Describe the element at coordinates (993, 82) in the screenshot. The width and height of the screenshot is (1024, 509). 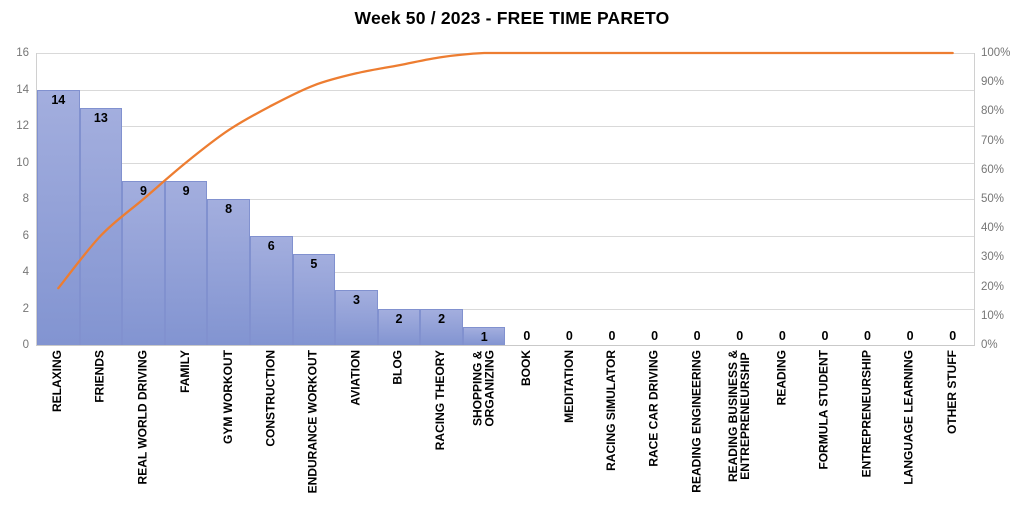
I see `pct-axis-label: 90%` at that location.